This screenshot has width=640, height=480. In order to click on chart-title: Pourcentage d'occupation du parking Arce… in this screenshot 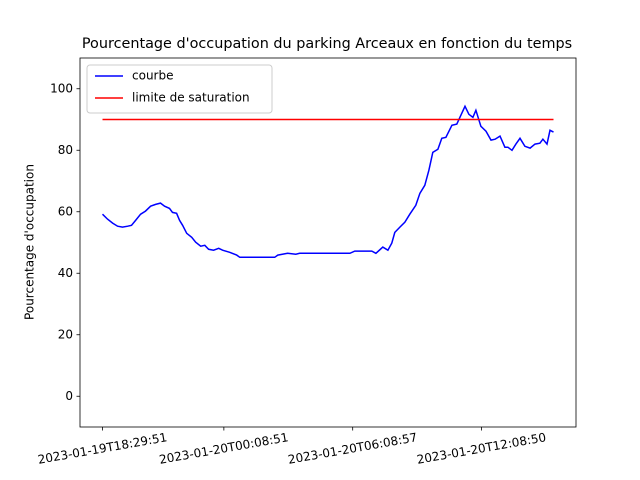, I will do `click(327, 44)`.